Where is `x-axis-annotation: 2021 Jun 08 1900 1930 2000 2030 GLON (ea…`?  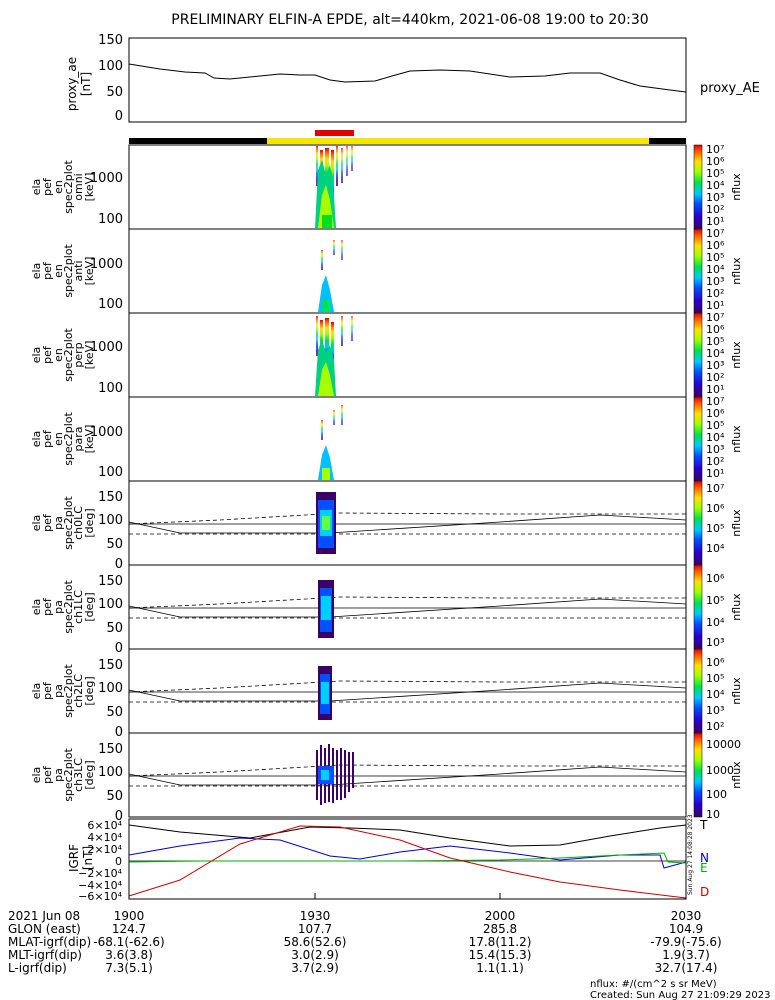
x-axis-annotation: 2021 Jun 08 1900 1930 2000 2030 GLON (ea… is located at coordinates (365, 942).